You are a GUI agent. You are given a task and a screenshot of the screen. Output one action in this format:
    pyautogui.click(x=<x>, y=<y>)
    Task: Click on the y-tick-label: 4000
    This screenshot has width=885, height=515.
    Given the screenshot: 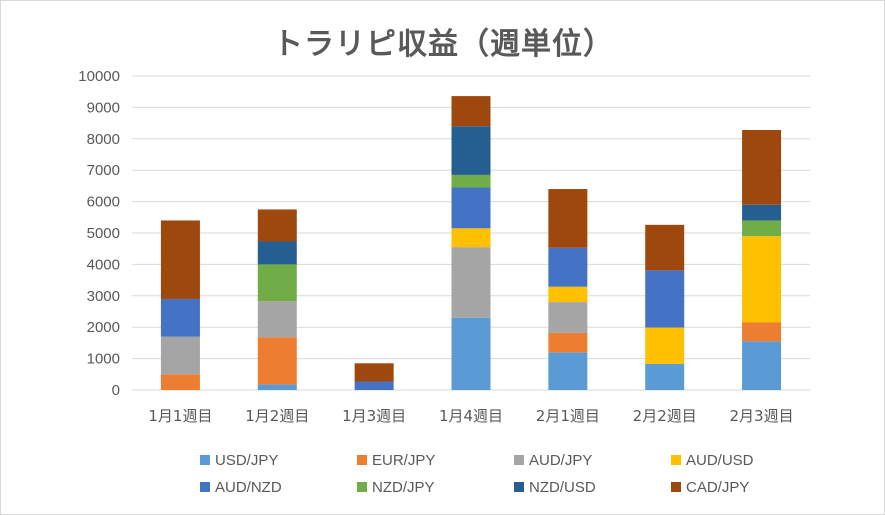 What is the action you would take?
    pyautogui.click(x=103, y=264)
    